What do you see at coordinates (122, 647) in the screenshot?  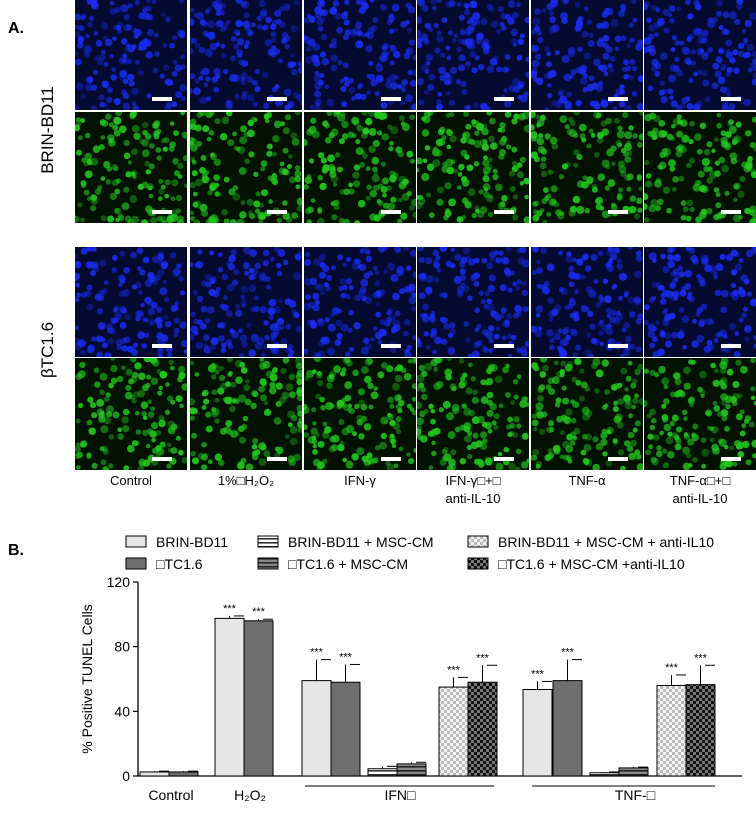 I see `y-tick-label: 80` at bounding box center [122, 647].